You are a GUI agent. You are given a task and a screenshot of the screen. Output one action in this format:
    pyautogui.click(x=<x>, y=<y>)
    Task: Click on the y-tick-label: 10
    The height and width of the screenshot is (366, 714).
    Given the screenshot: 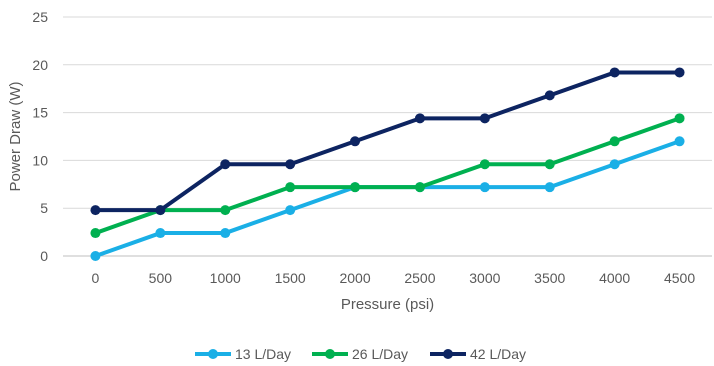 What is the action you would take?
    pyautogui.click(x=40, y=160)
    